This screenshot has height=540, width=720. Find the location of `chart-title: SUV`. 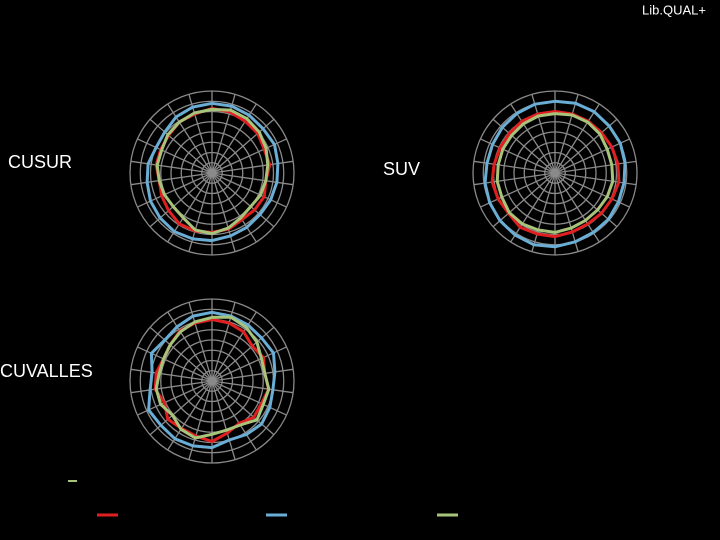

chart-title: SUV is located at coordinates (401, 169).